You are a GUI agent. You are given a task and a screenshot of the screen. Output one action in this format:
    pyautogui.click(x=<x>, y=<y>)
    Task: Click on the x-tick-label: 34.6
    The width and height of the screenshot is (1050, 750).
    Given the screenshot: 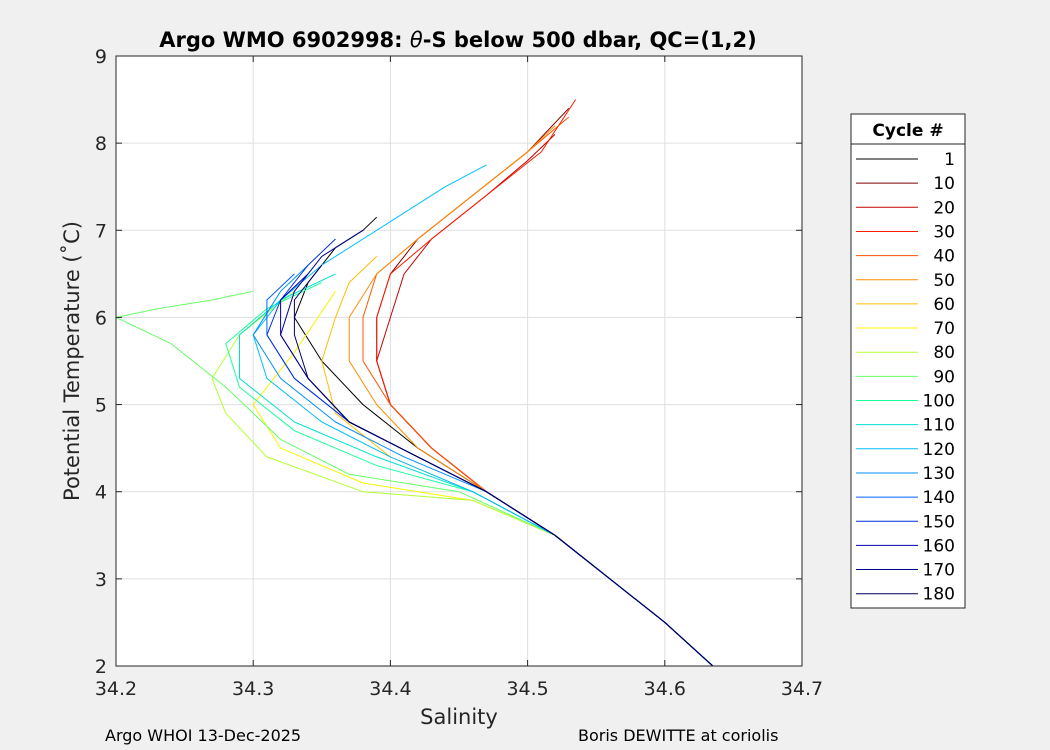 What is the action you would take?
    pyautogui.click(x=665, y=689)
    